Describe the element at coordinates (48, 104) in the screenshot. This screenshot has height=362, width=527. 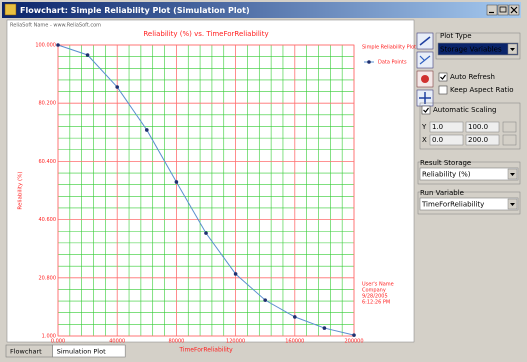
I see `y-tick-label: 80.200` at that location.